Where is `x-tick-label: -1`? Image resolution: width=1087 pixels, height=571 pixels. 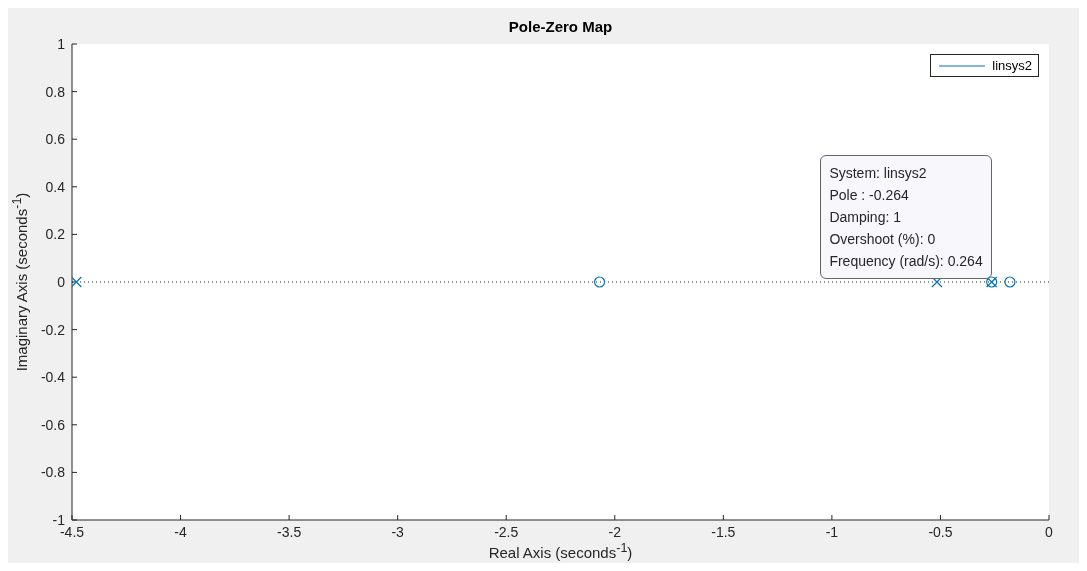
x-tick-label: -1 is located at coordinates (832, 531).